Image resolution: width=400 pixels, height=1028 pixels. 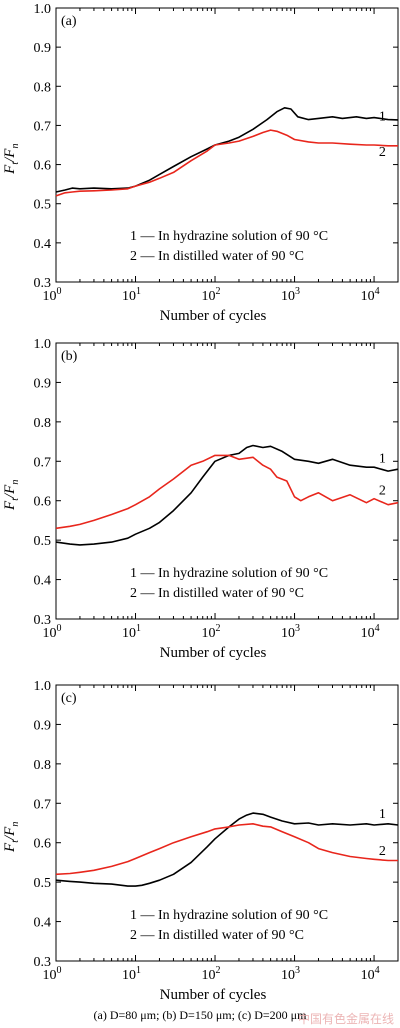 What do you see at coordinates (69, 698) in the screenshot?
I see `panel-label: (c)` at bounding box center [69, 698].